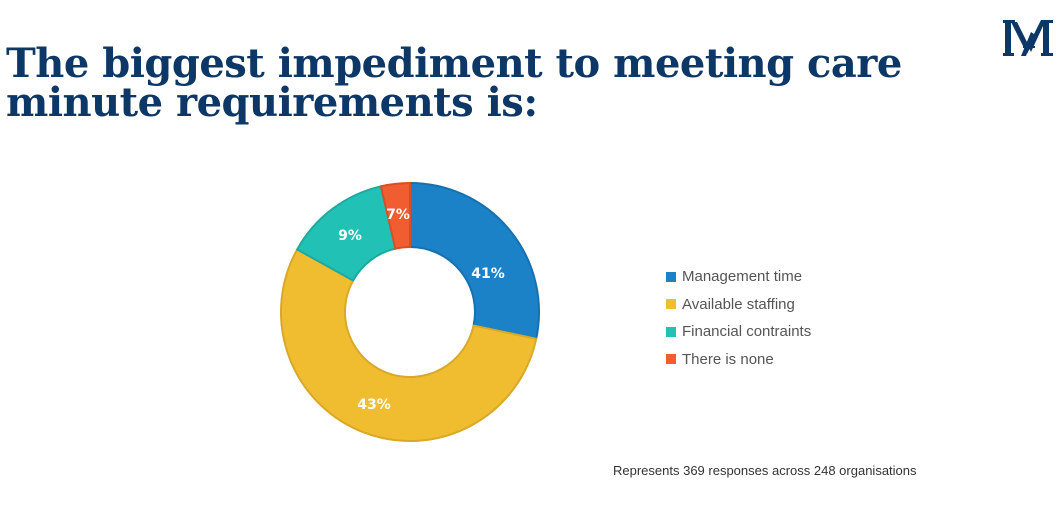 Image resolution: width=1061 pixels, height=506 pixels. What do you see at coordinates (454, 63) in the screenshot?
I see `title-line-1: The biggest impediment to meeting care` at bounding box center [454, 63].